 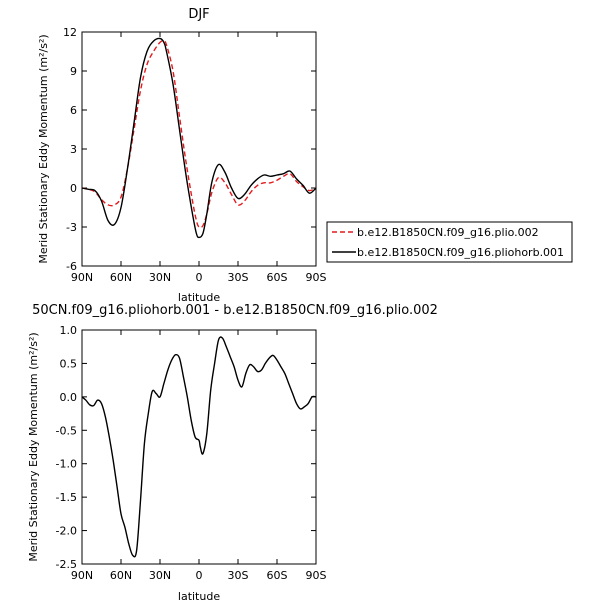 What do you see at coordinates (82, 575) in the screenshot?
I see `bottom-x-tick-label: 90N` at bounding box center [82, 575].